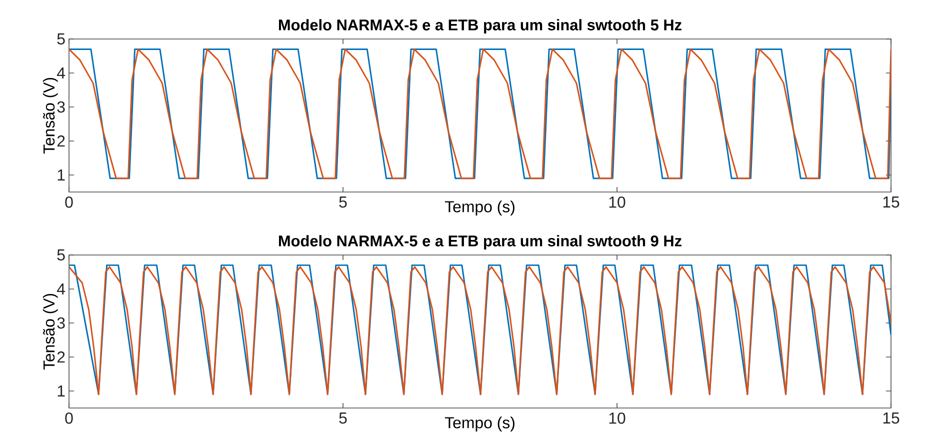 The height and width of the screenshot is (448, 938). Describe the element at coordinates (480, 242) in the screenshot. I see `chart-title: Modelo NARMAX-5 e a ETB para um sinal swtooth 9 Hz` at that location.